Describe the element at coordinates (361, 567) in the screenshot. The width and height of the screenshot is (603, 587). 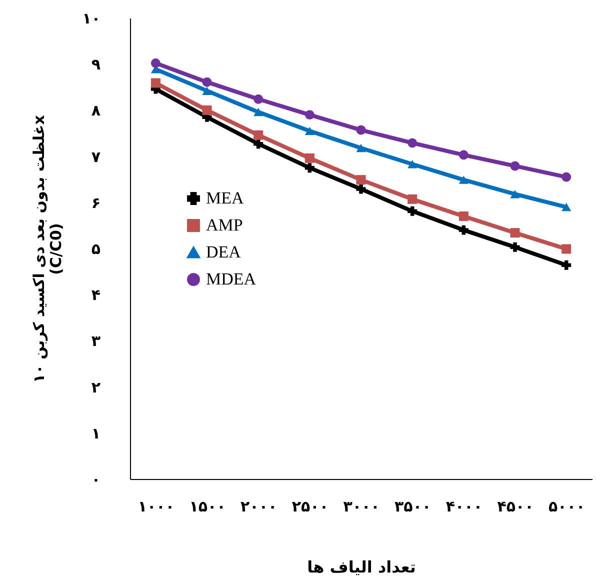
I see `x-axis-title: تعداد الیاف ها` at that location.